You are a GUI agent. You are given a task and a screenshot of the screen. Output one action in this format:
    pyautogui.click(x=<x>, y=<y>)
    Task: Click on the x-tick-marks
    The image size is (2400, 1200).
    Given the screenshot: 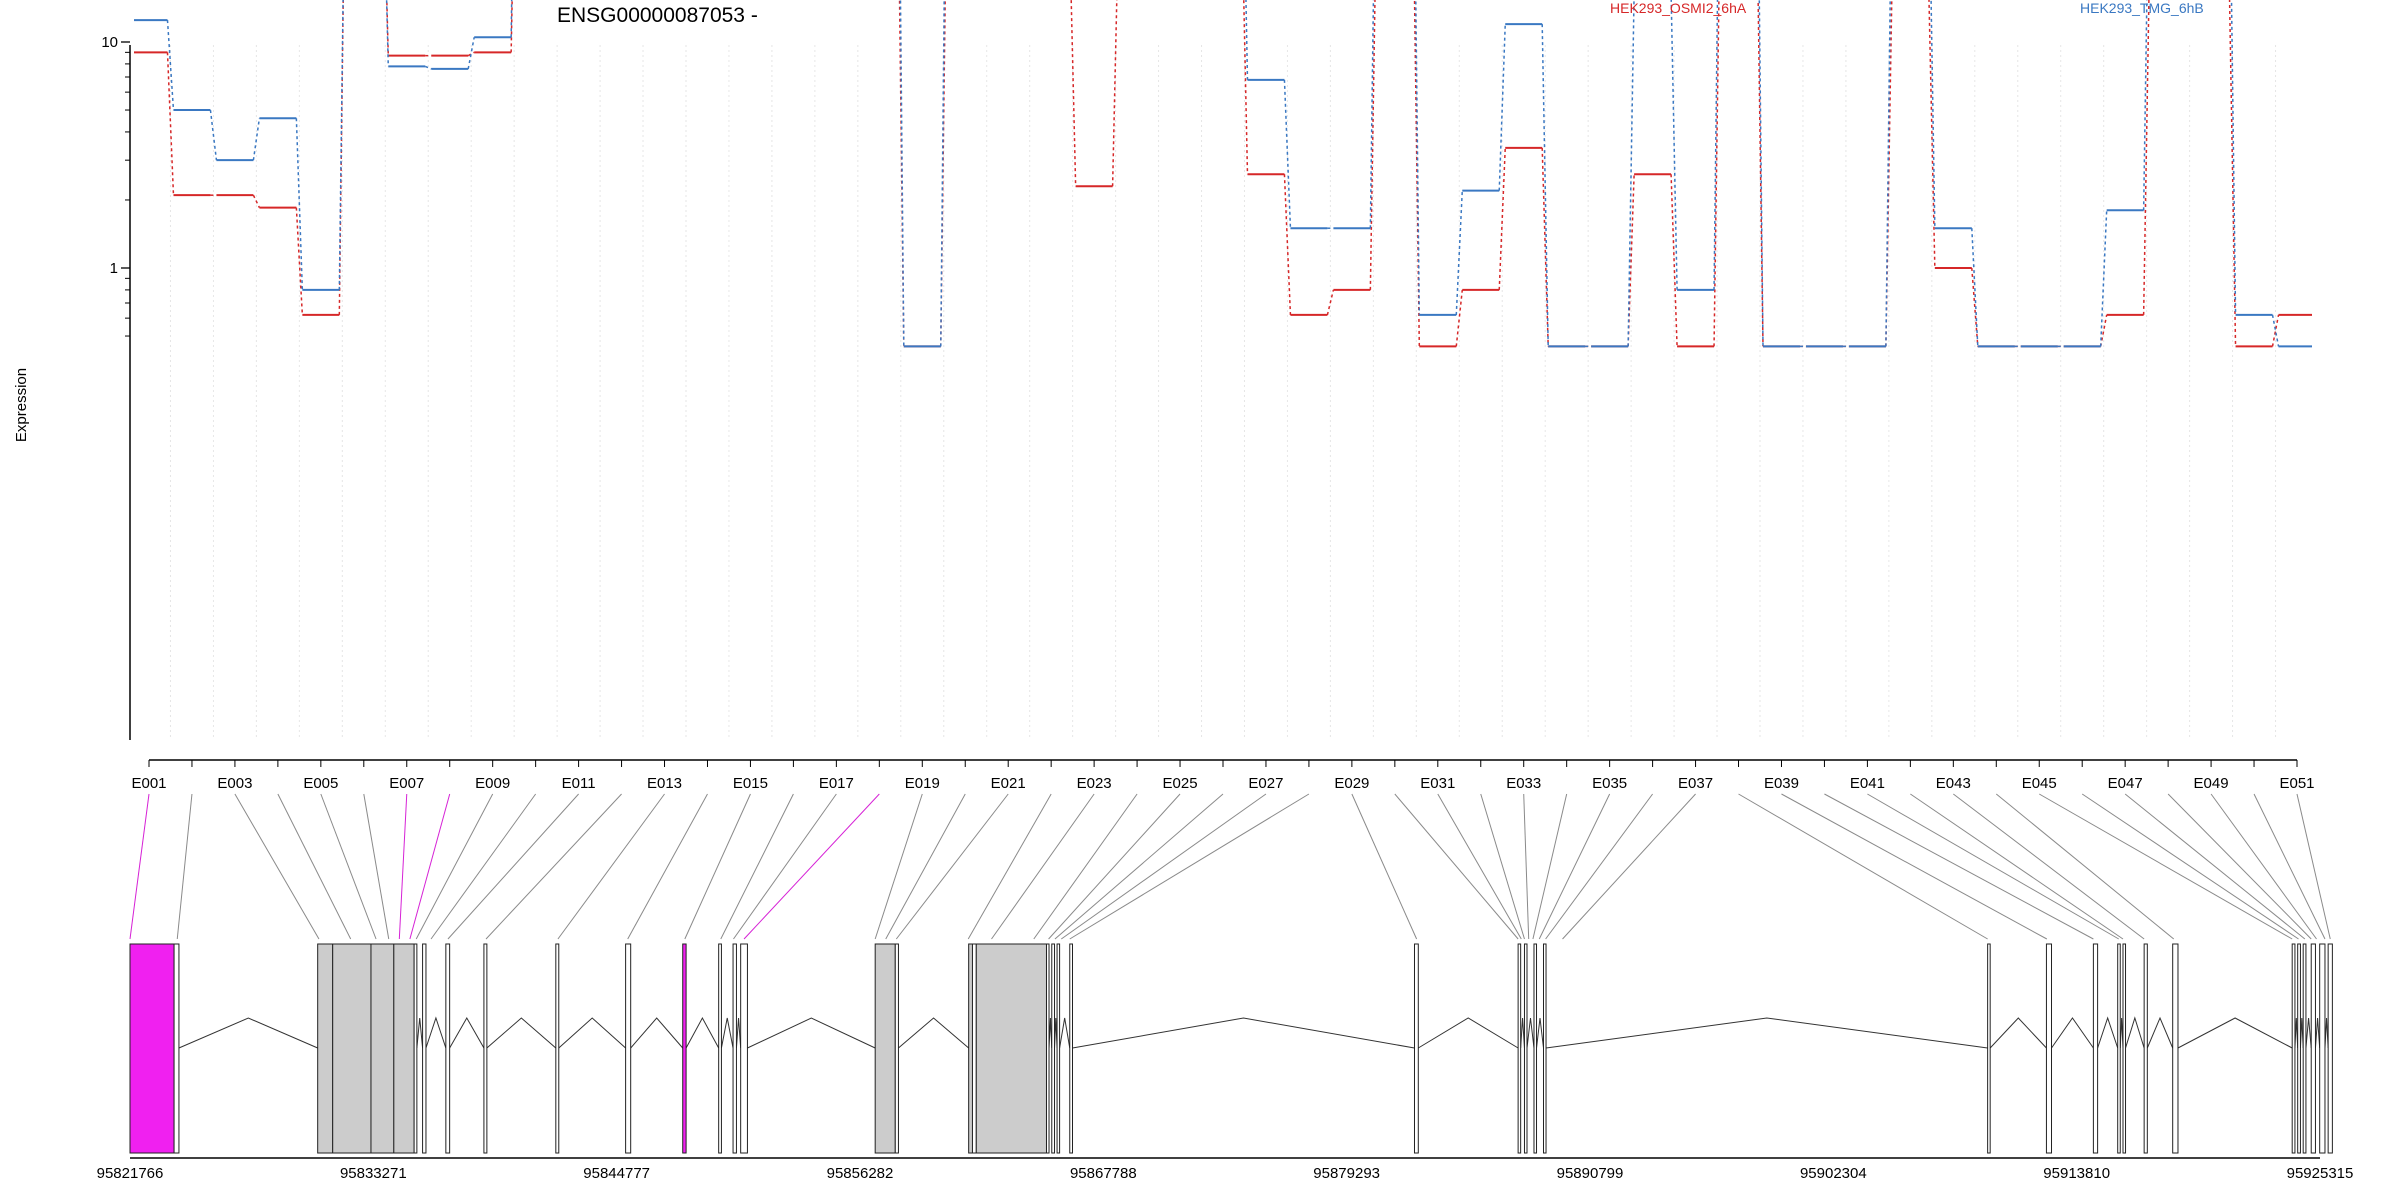 What is the action you would take?
    pyautogui.click(x=1223, y=763)
    